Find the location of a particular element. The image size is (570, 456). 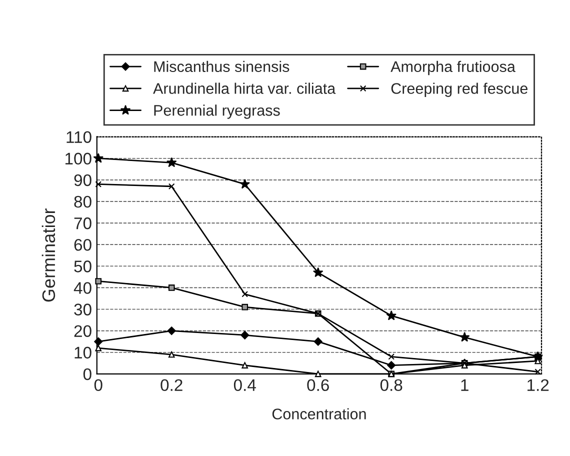

x-tick-label: 1 is located at coordinates (464, 385).